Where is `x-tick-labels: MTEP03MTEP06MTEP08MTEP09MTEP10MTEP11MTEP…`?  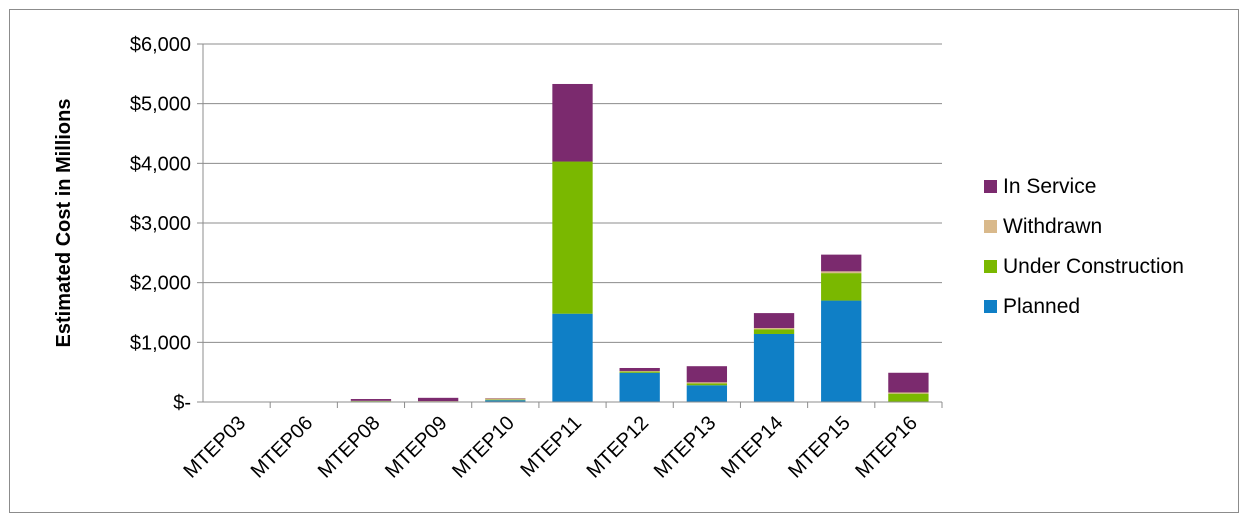 x-tick-labels: MTEP03MTEP06MTEP08MTEP09MTEP10MTEP11MTEP… is located at coordinates (551, 447).